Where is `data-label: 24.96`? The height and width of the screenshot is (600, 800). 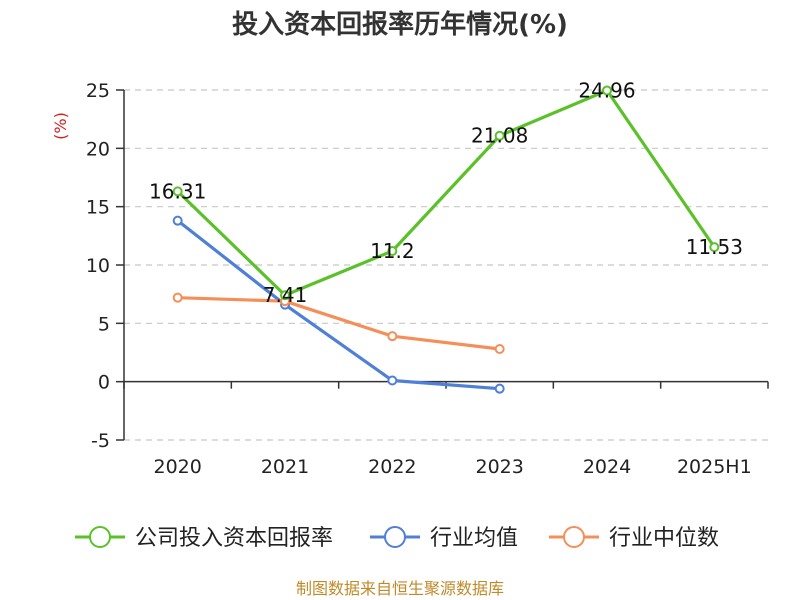 data-label: 24.96 is located at coordinates (606, 90).